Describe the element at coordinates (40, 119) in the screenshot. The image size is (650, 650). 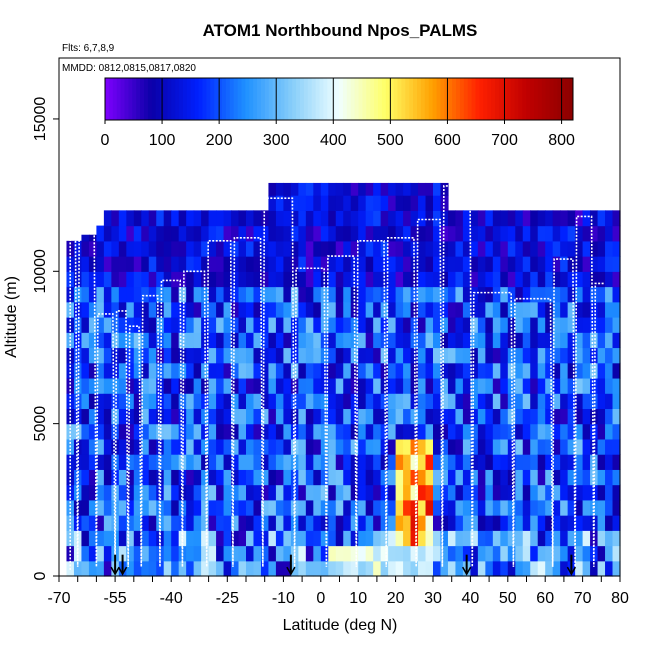
I see `y-tick-label: 15000` at that location.